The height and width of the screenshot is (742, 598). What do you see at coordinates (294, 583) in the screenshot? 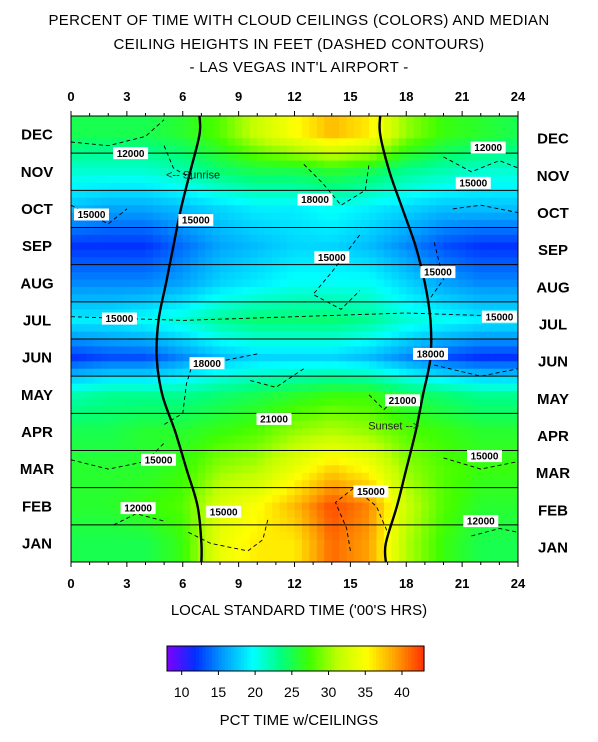
I see `bottom-x-tick-label: 12` at bounding box center [294, 583].